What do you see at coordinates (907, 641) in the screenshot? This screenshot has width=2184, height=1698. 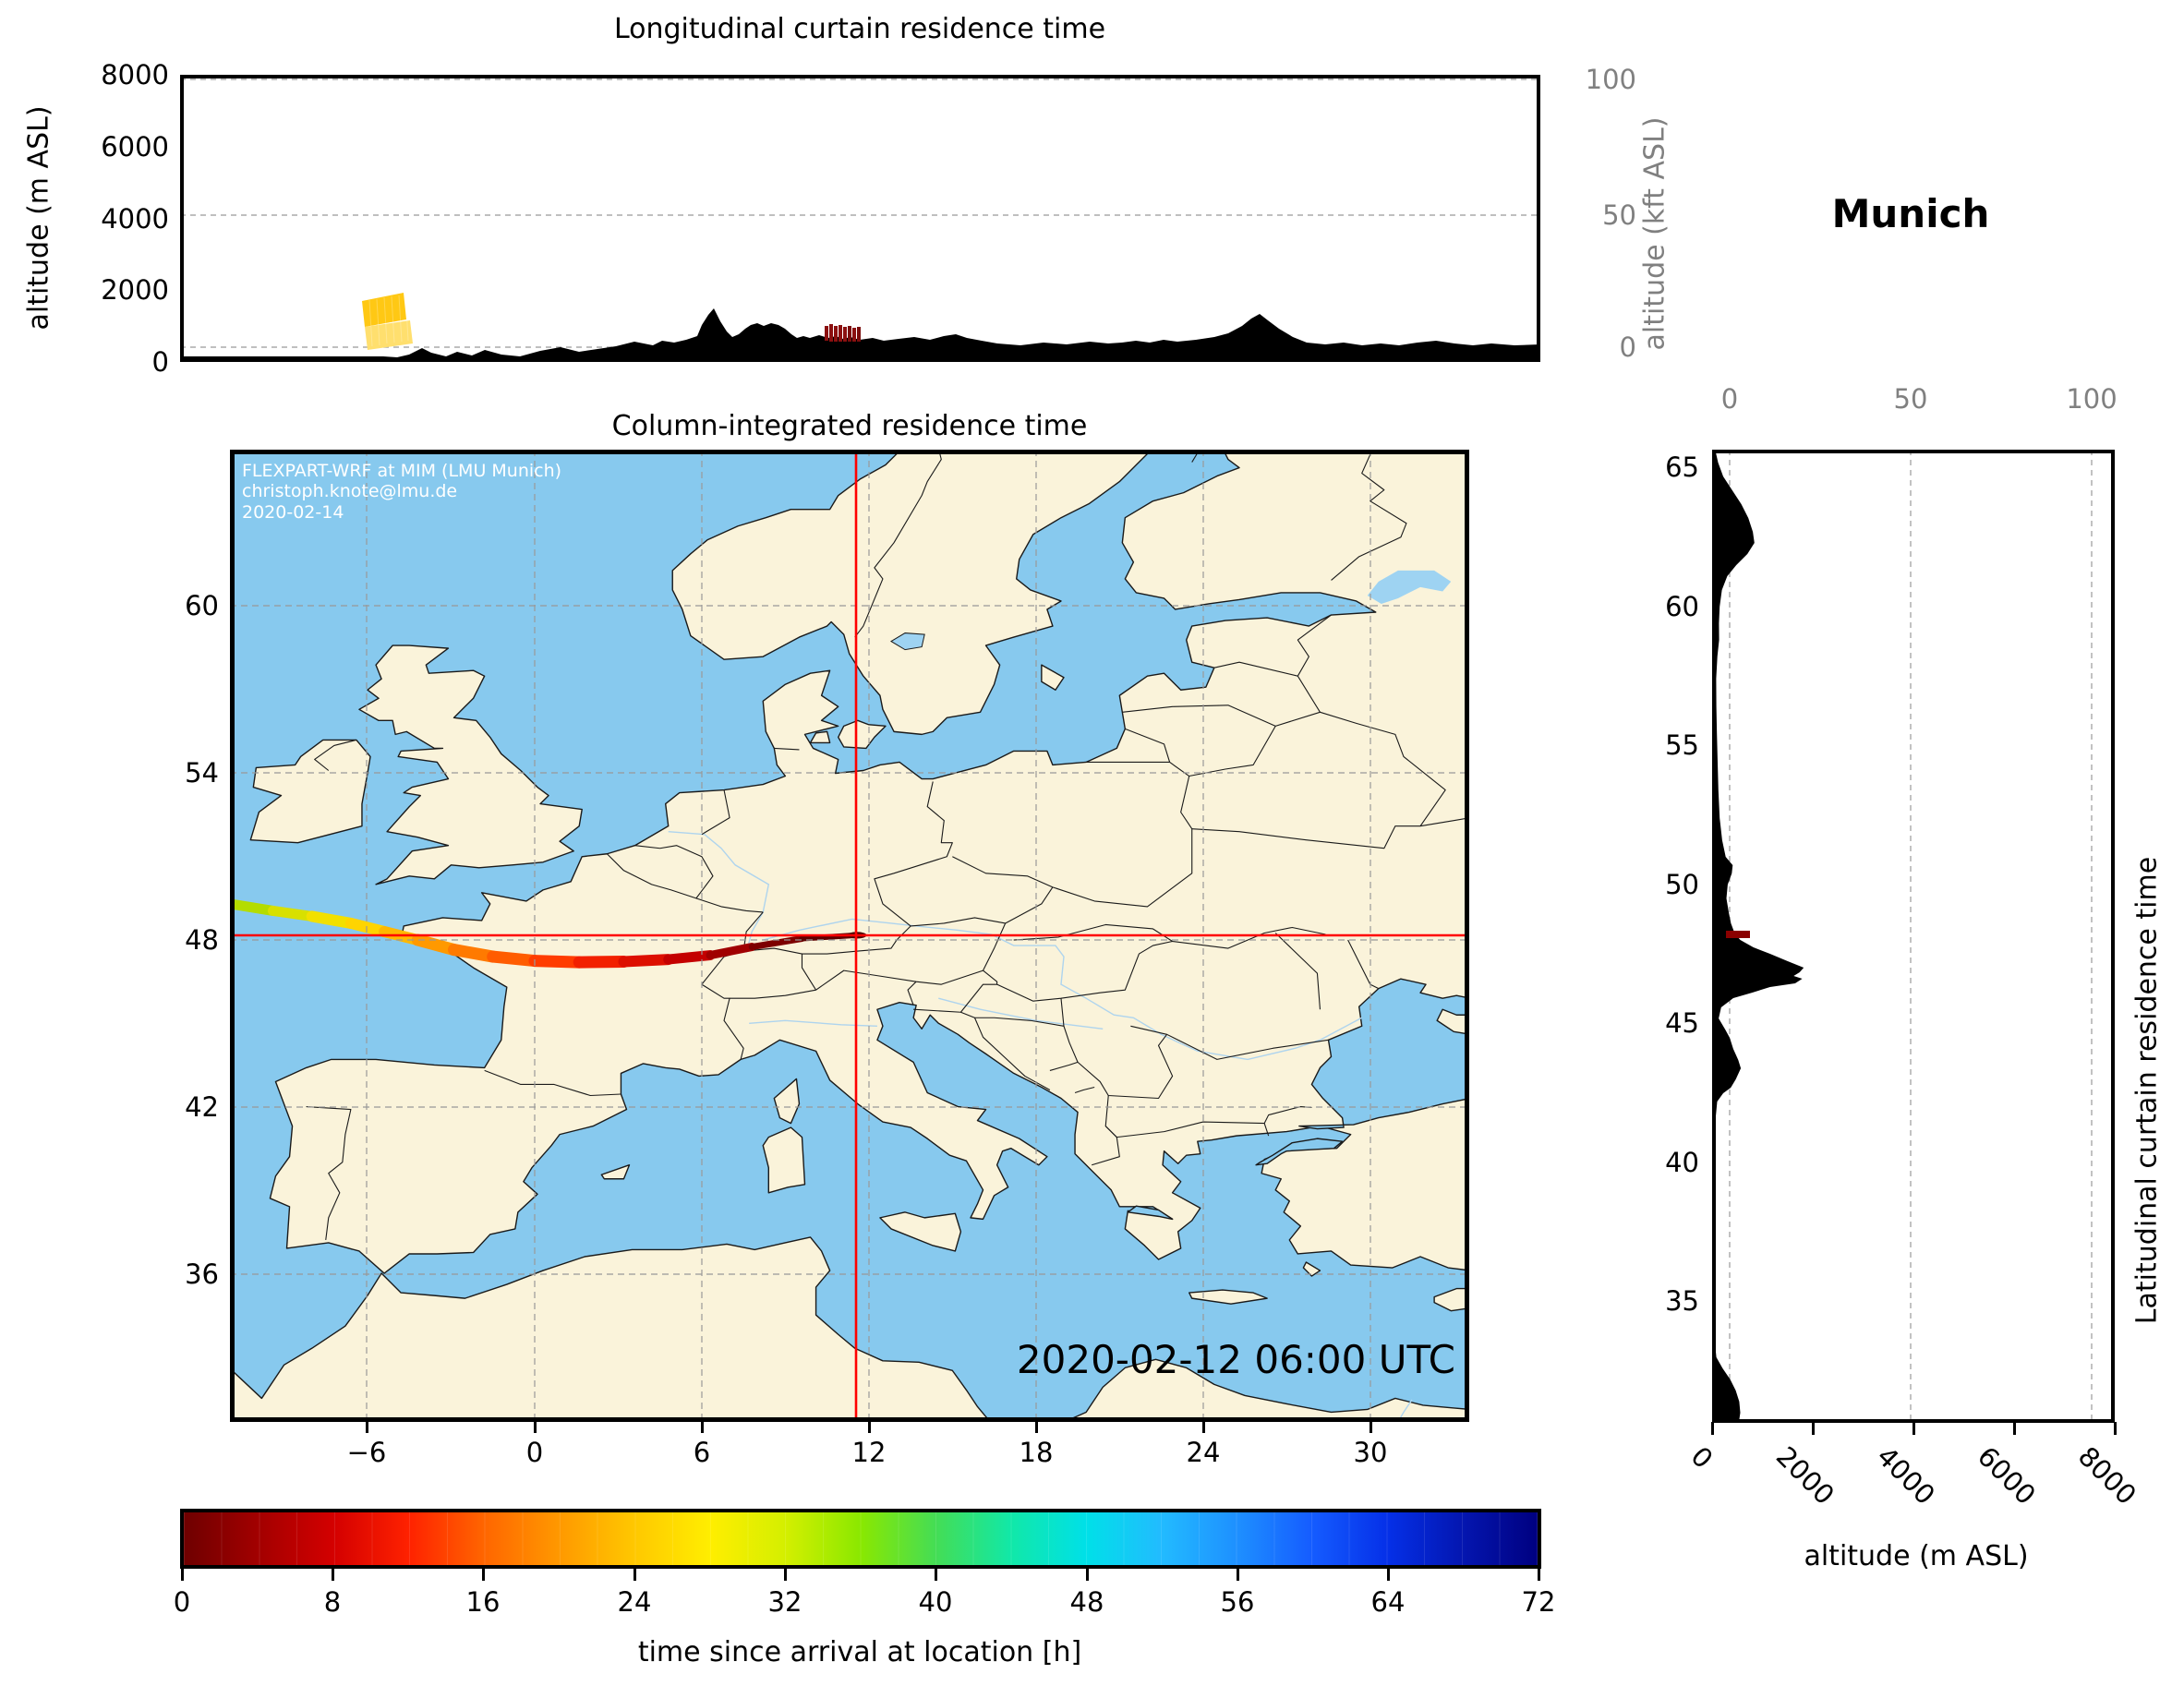 I see `lake-vanern` at bounding box center [907, 641].